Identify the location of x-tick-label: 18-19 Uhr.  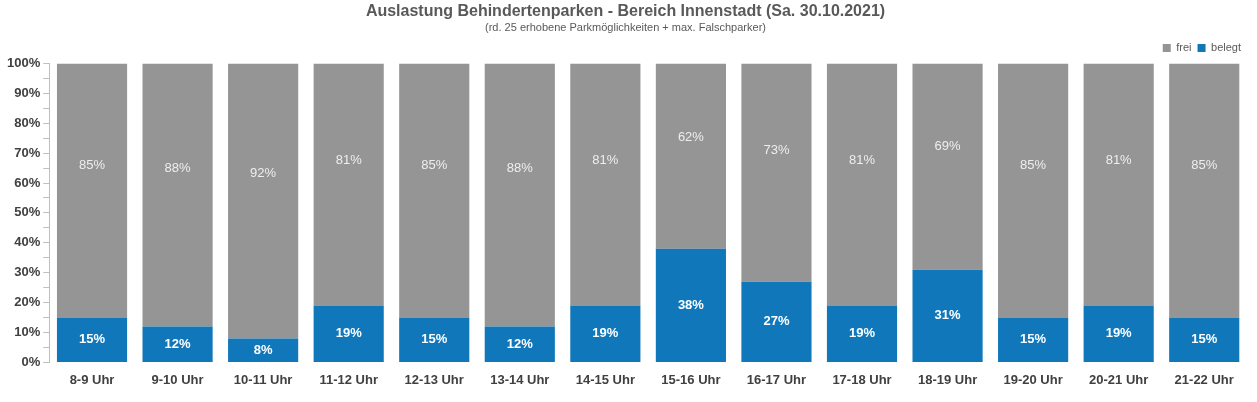
(947, 379).